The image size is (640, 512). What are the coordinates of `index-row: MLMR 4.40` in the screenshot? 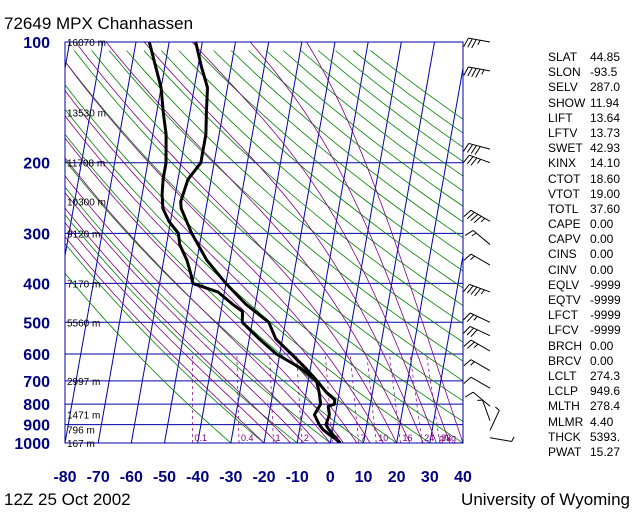 It's located at (593, 422).